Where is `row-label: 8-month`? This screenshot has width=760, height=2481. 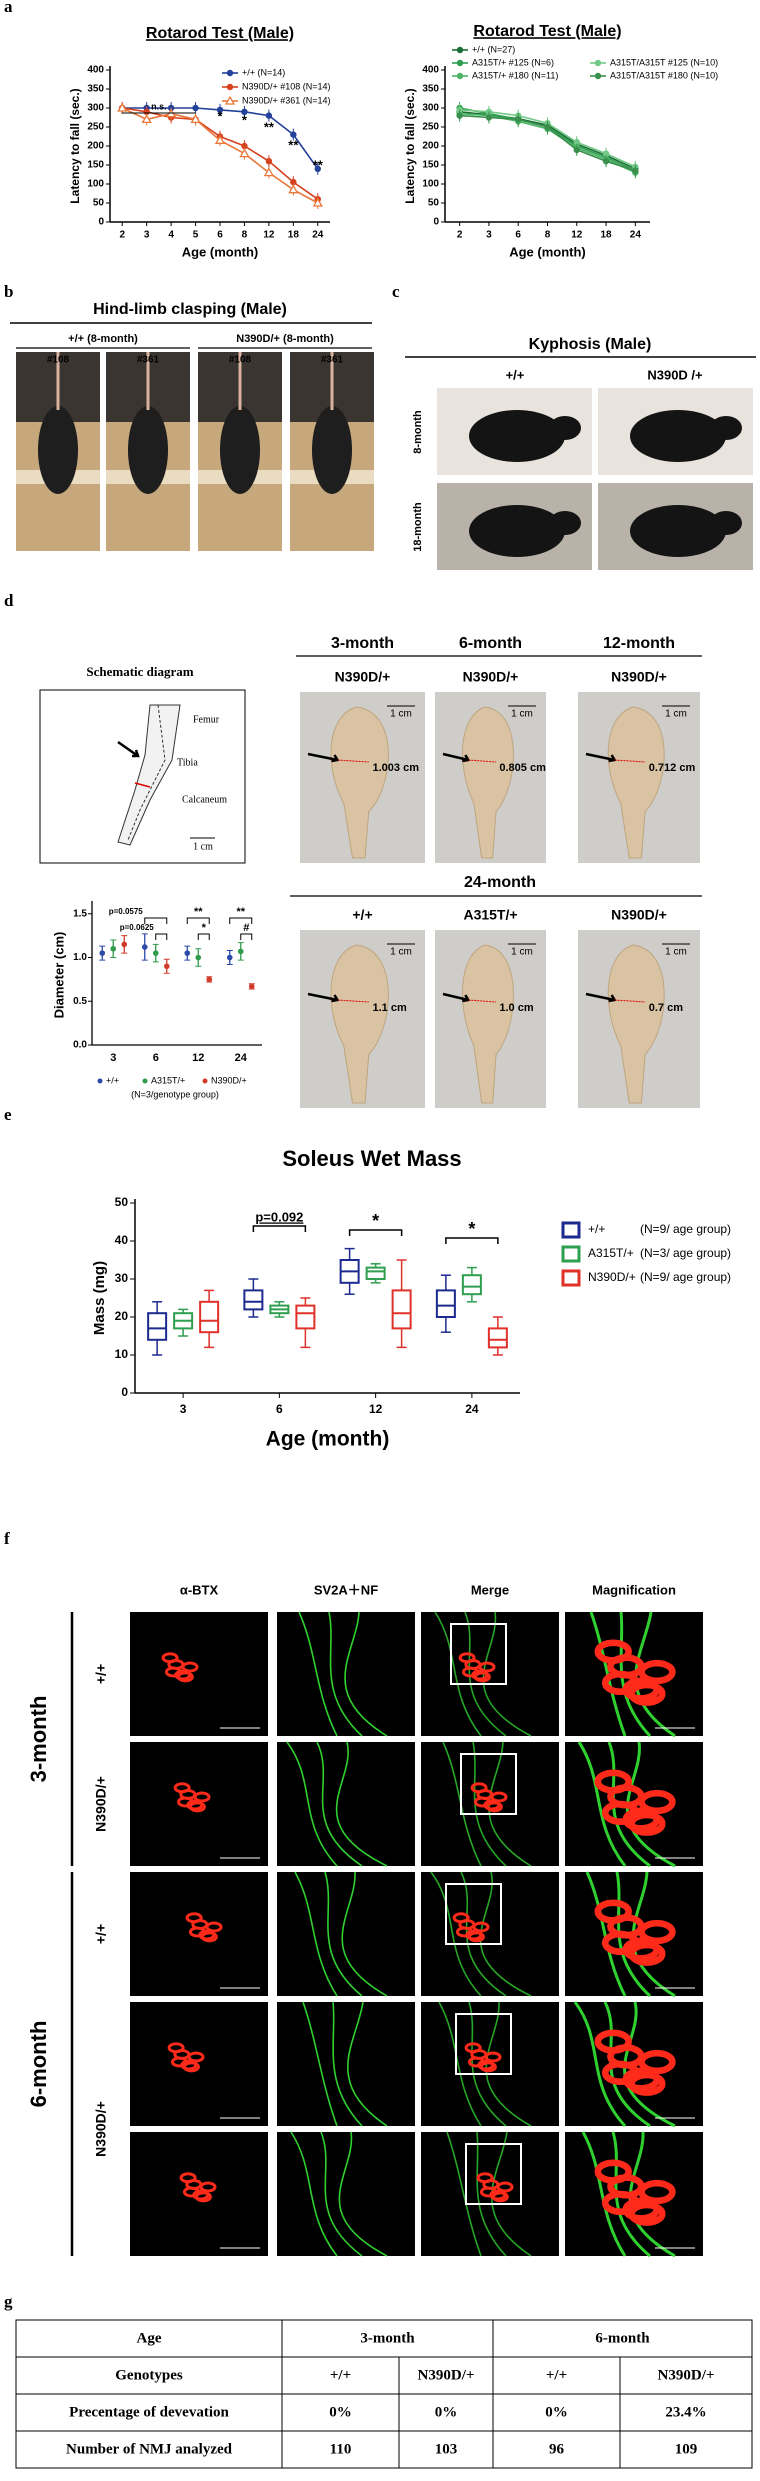
row-label: 8-month is located at coordinates (418, 432).